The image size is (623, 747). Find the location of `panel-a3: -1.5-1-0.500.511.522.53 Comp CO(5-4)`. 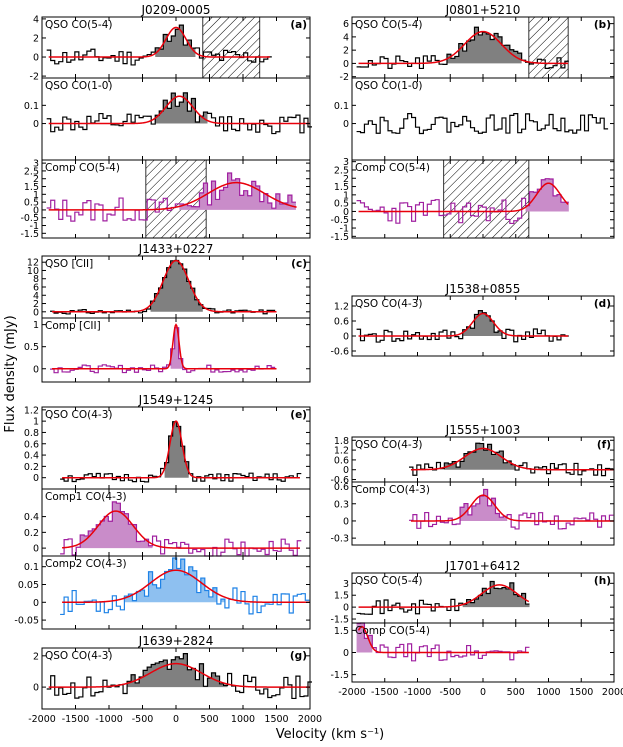

panel-a3: -1.5-1-0.500.511.522.53 Comp CO(5-4) is located at coordinates (165, 199).